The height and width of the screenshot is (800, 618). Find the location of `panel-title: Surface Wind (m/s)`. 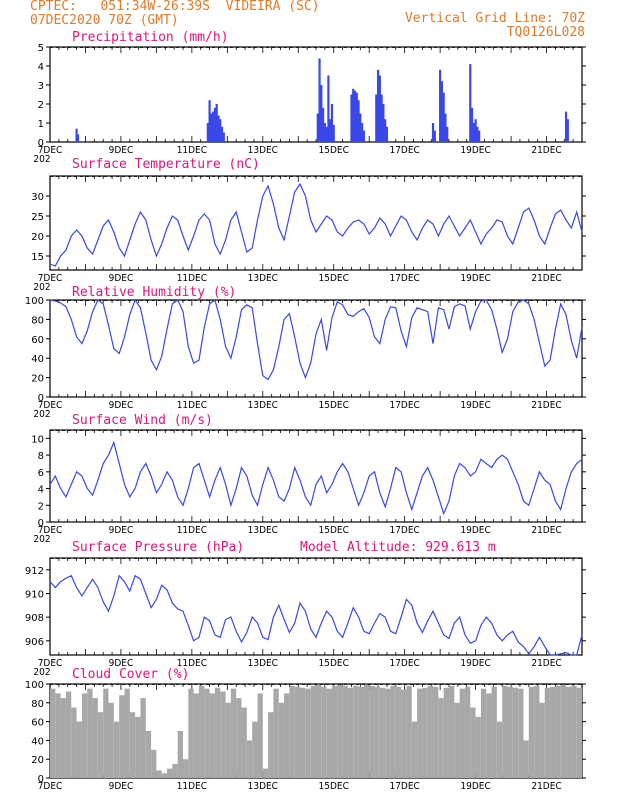

panel-title: Surface Wind (m/s) is located at coordinates (142, 420).